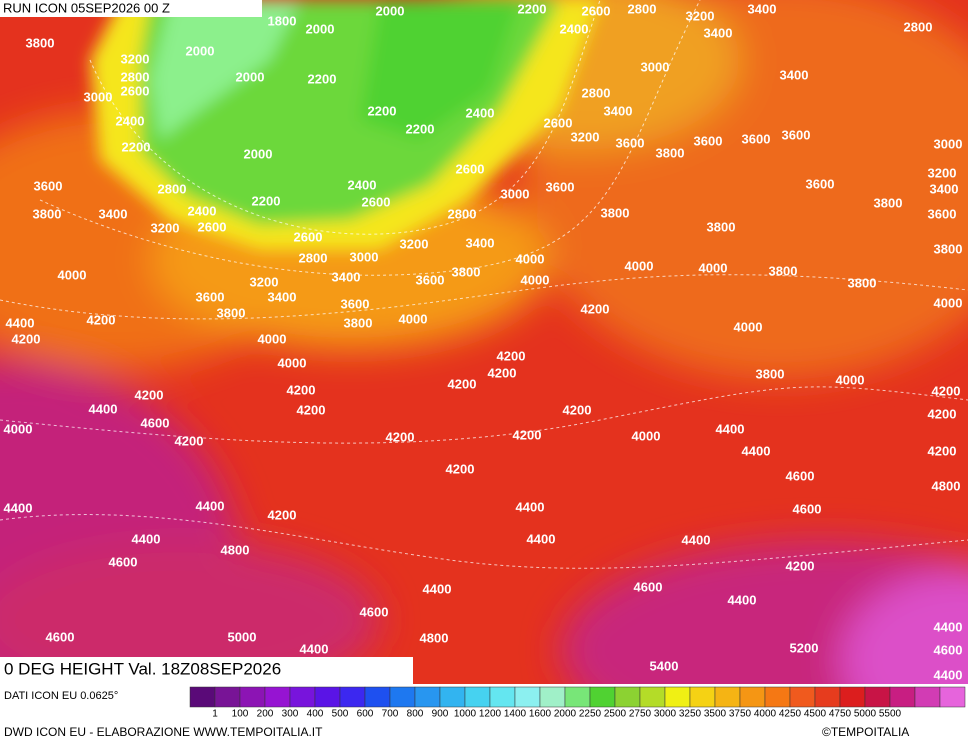  Describe the element at coordinates (615, 714) in the screenshot. I see `colorbar-label: 2500` at that location.